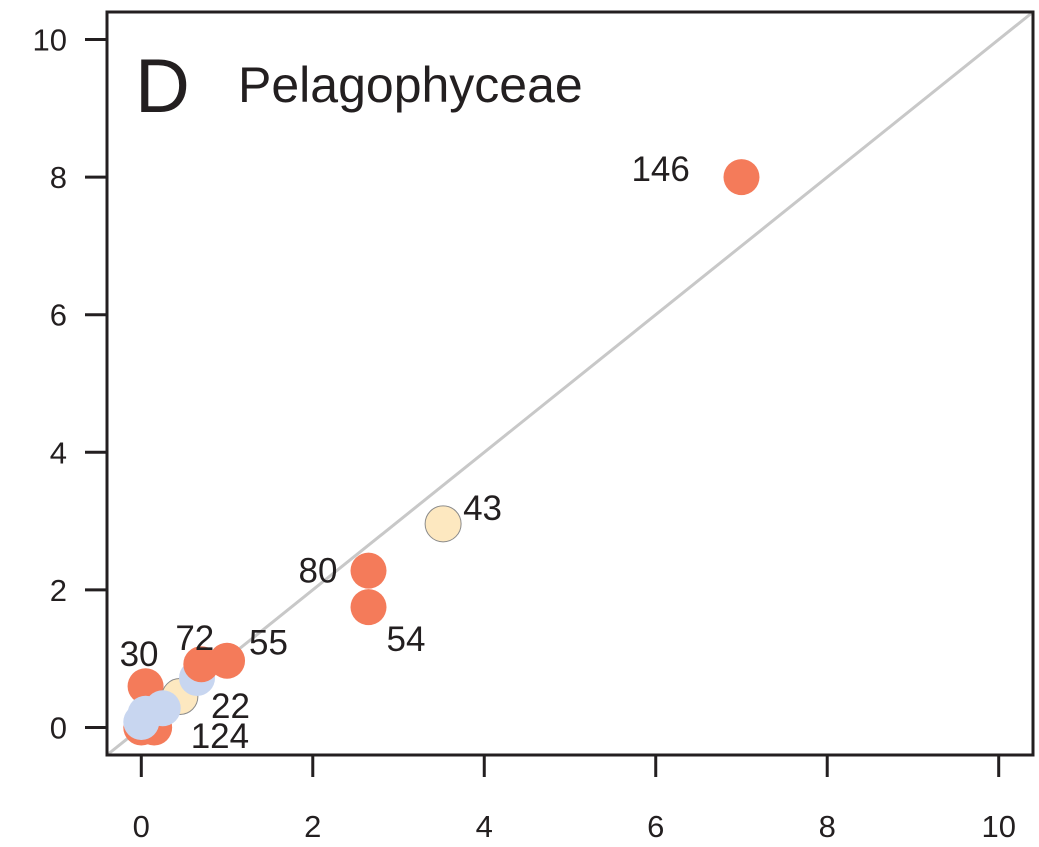 Image resolution: width=1039 pixels, height=847 pixels. Describe the element at coordinates (162, 86) in the screenshot. I see `panel-letter: D` at that location.